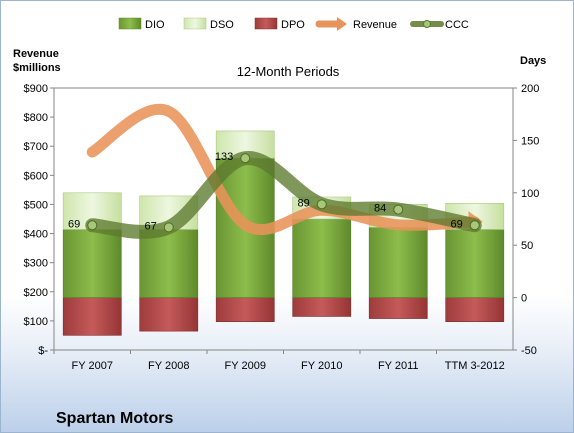 The height and width of the screenshot is (433, 574). What do you see at coordinates (155, 25) in the screenshot?
I see `legend-label-dio: DIO` at bounding box center [155, 25].